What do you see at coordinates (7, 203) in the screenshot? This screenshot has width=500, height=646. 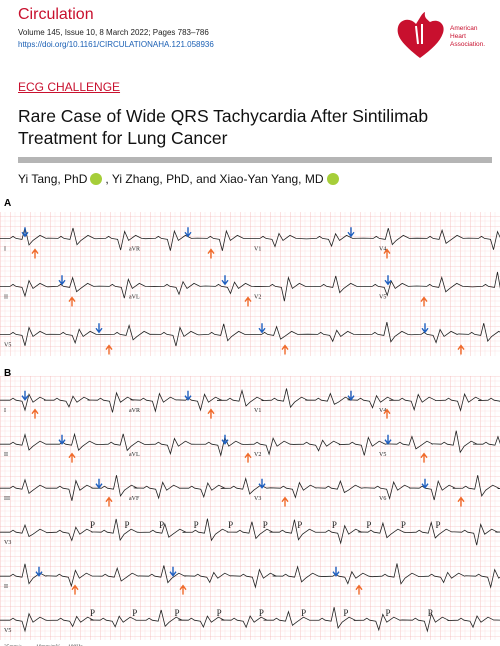 I see `panel-label: A` at bounding box center [7, 203].